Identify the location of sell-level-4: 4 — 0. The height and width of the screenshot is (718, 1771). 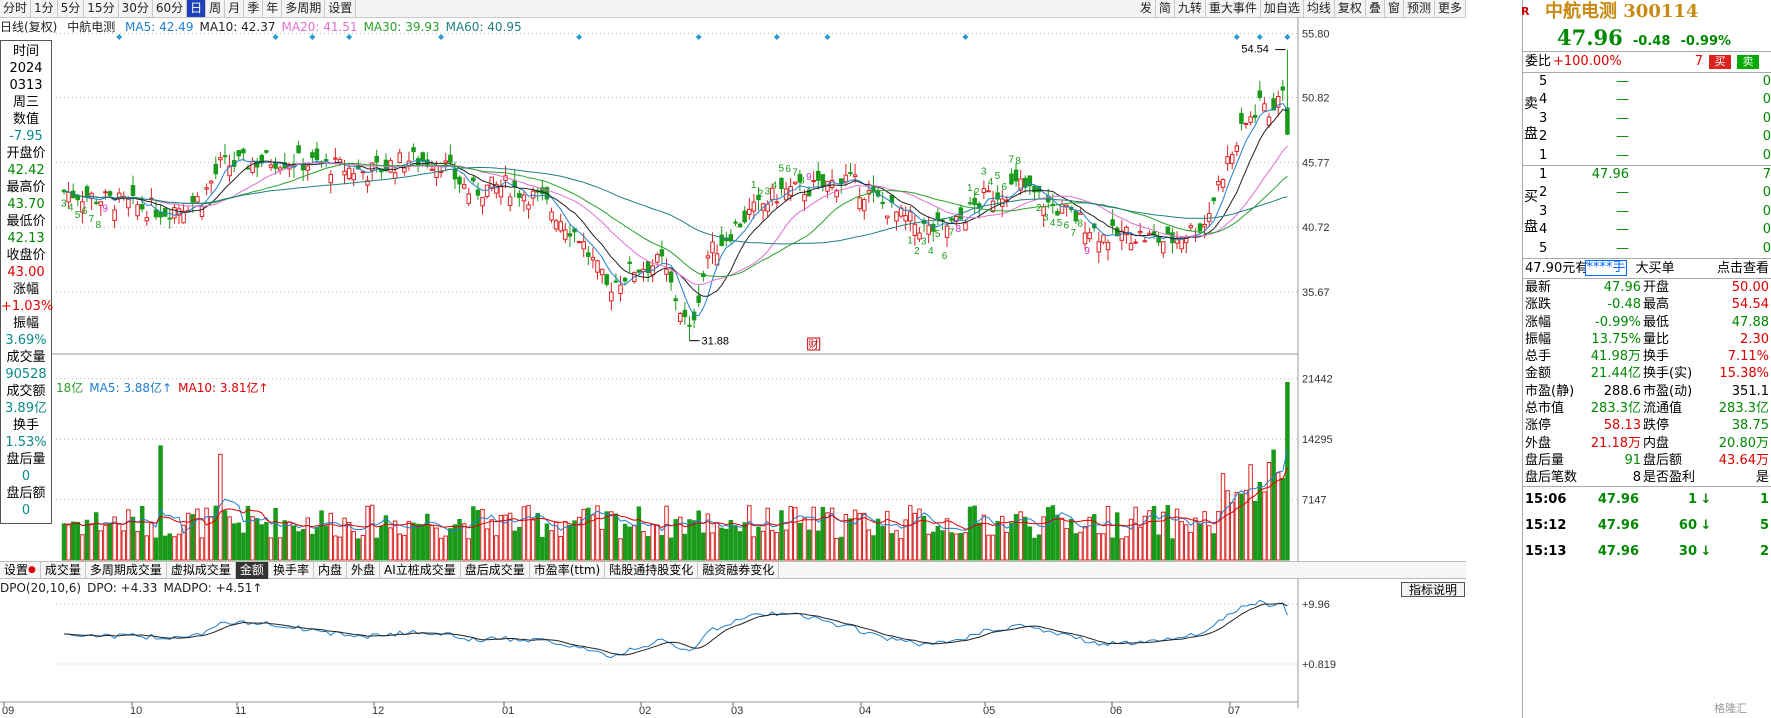
(1647, 100).